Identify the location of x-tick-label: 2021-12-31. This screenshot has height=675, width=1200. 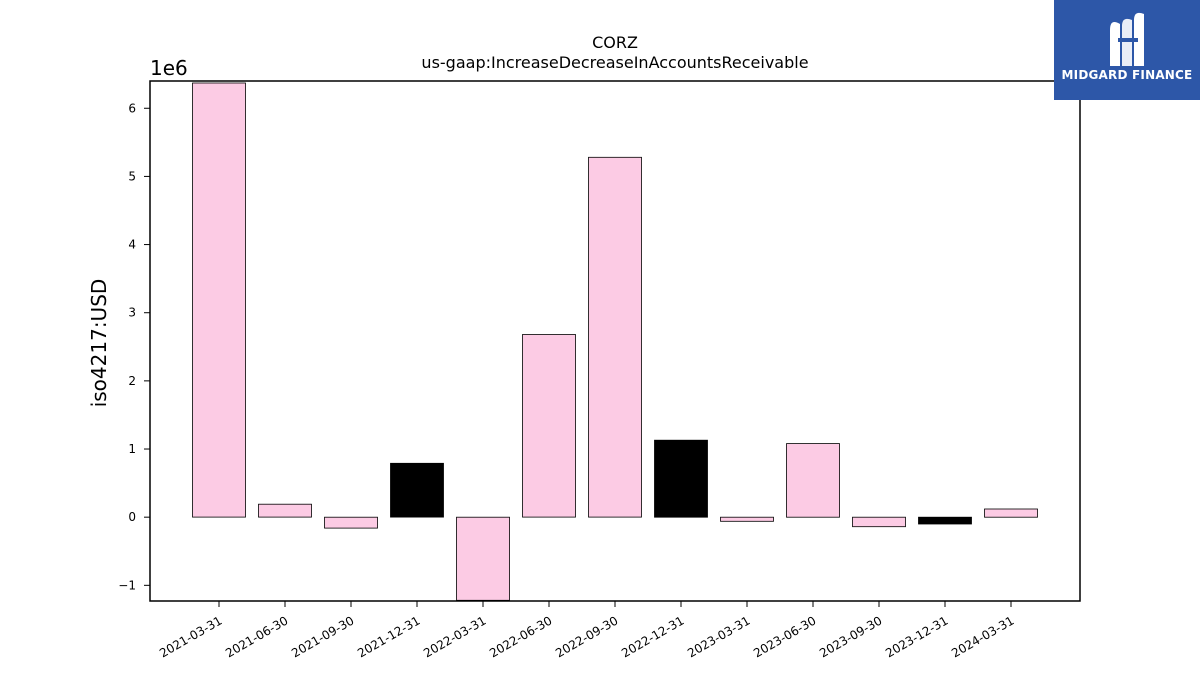
(388, 636).